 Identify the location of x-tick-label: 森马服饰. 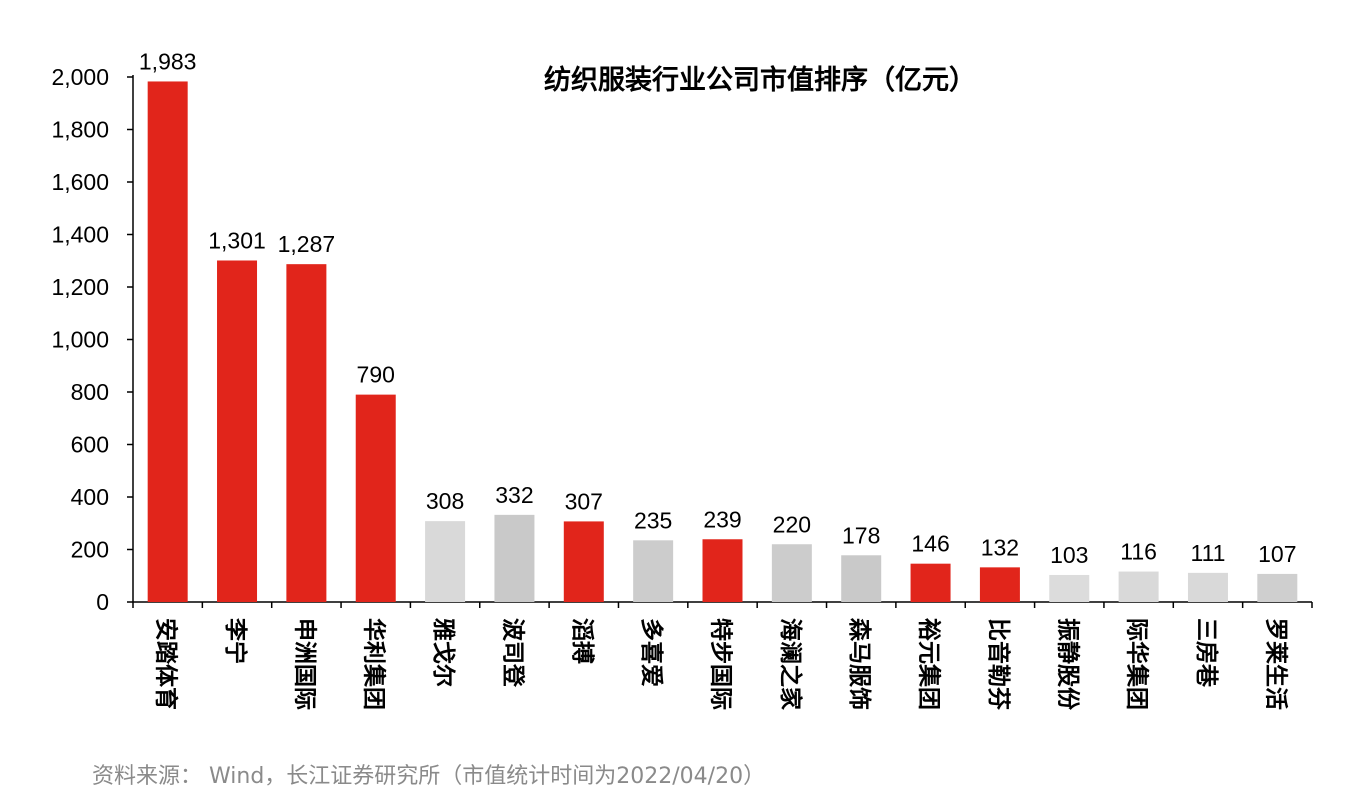
(859, 664).